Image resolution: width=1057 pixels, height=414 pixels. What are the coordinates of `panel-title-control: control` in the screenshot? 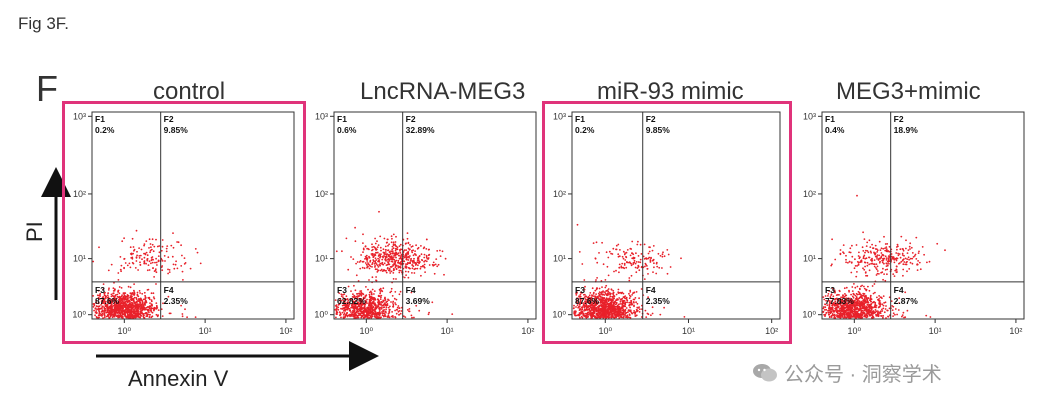 It's located at (189, 91).